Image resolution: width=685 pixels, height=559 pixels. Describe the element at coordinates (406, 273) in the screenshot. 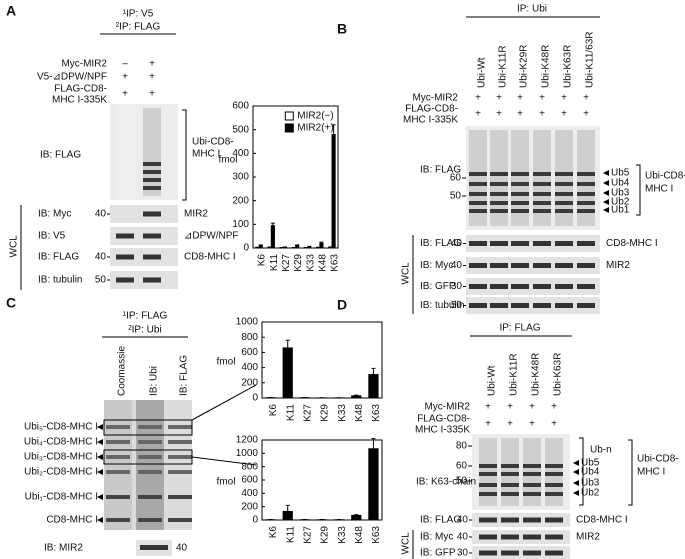

I see `wcl-label: WCL` at that location.